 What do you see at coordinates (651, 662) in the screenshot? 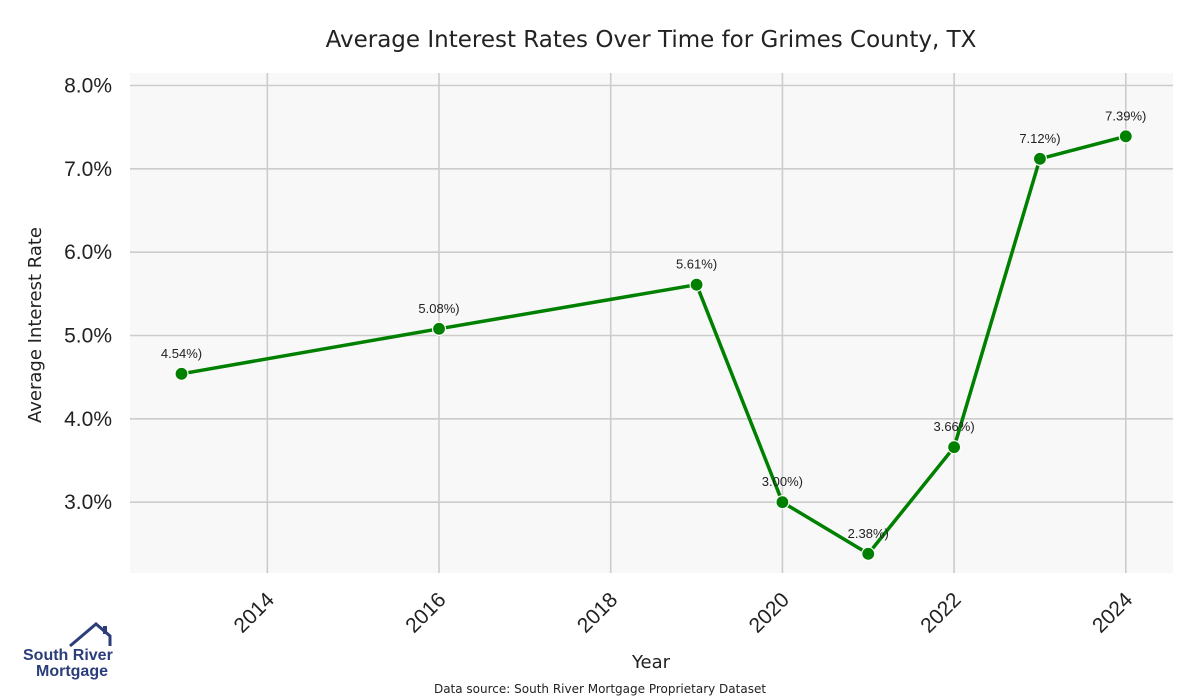
I see `x-axis-label: Year` at bounding box center [651, 662].